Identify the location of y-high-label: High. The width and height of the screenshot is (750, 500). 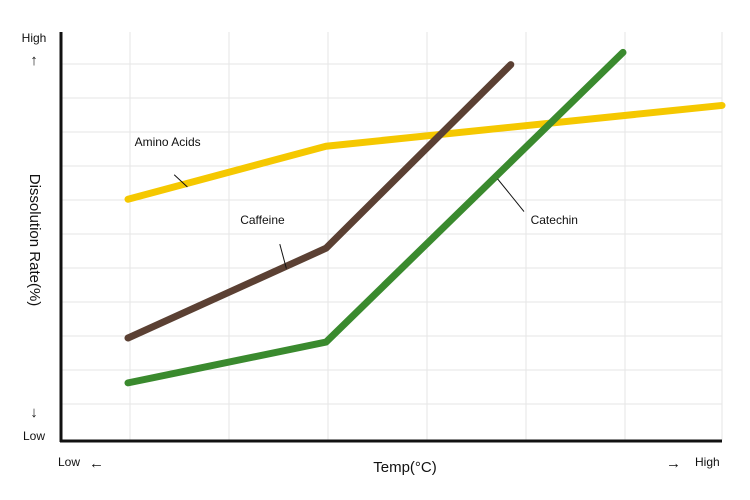
(34, 38).